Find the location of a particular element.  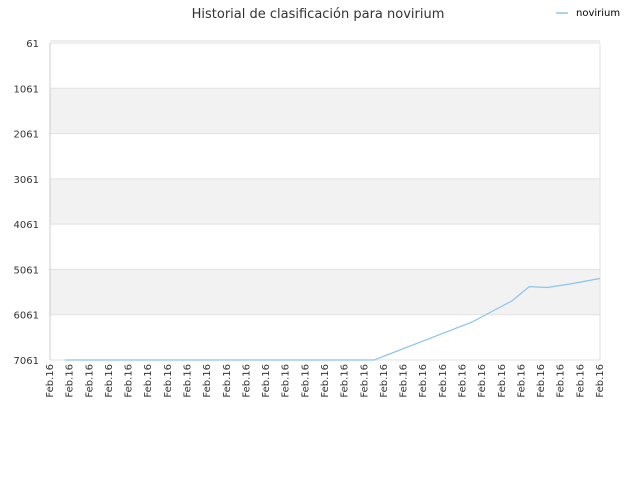

series-layer is located at coordinates (332, 319).